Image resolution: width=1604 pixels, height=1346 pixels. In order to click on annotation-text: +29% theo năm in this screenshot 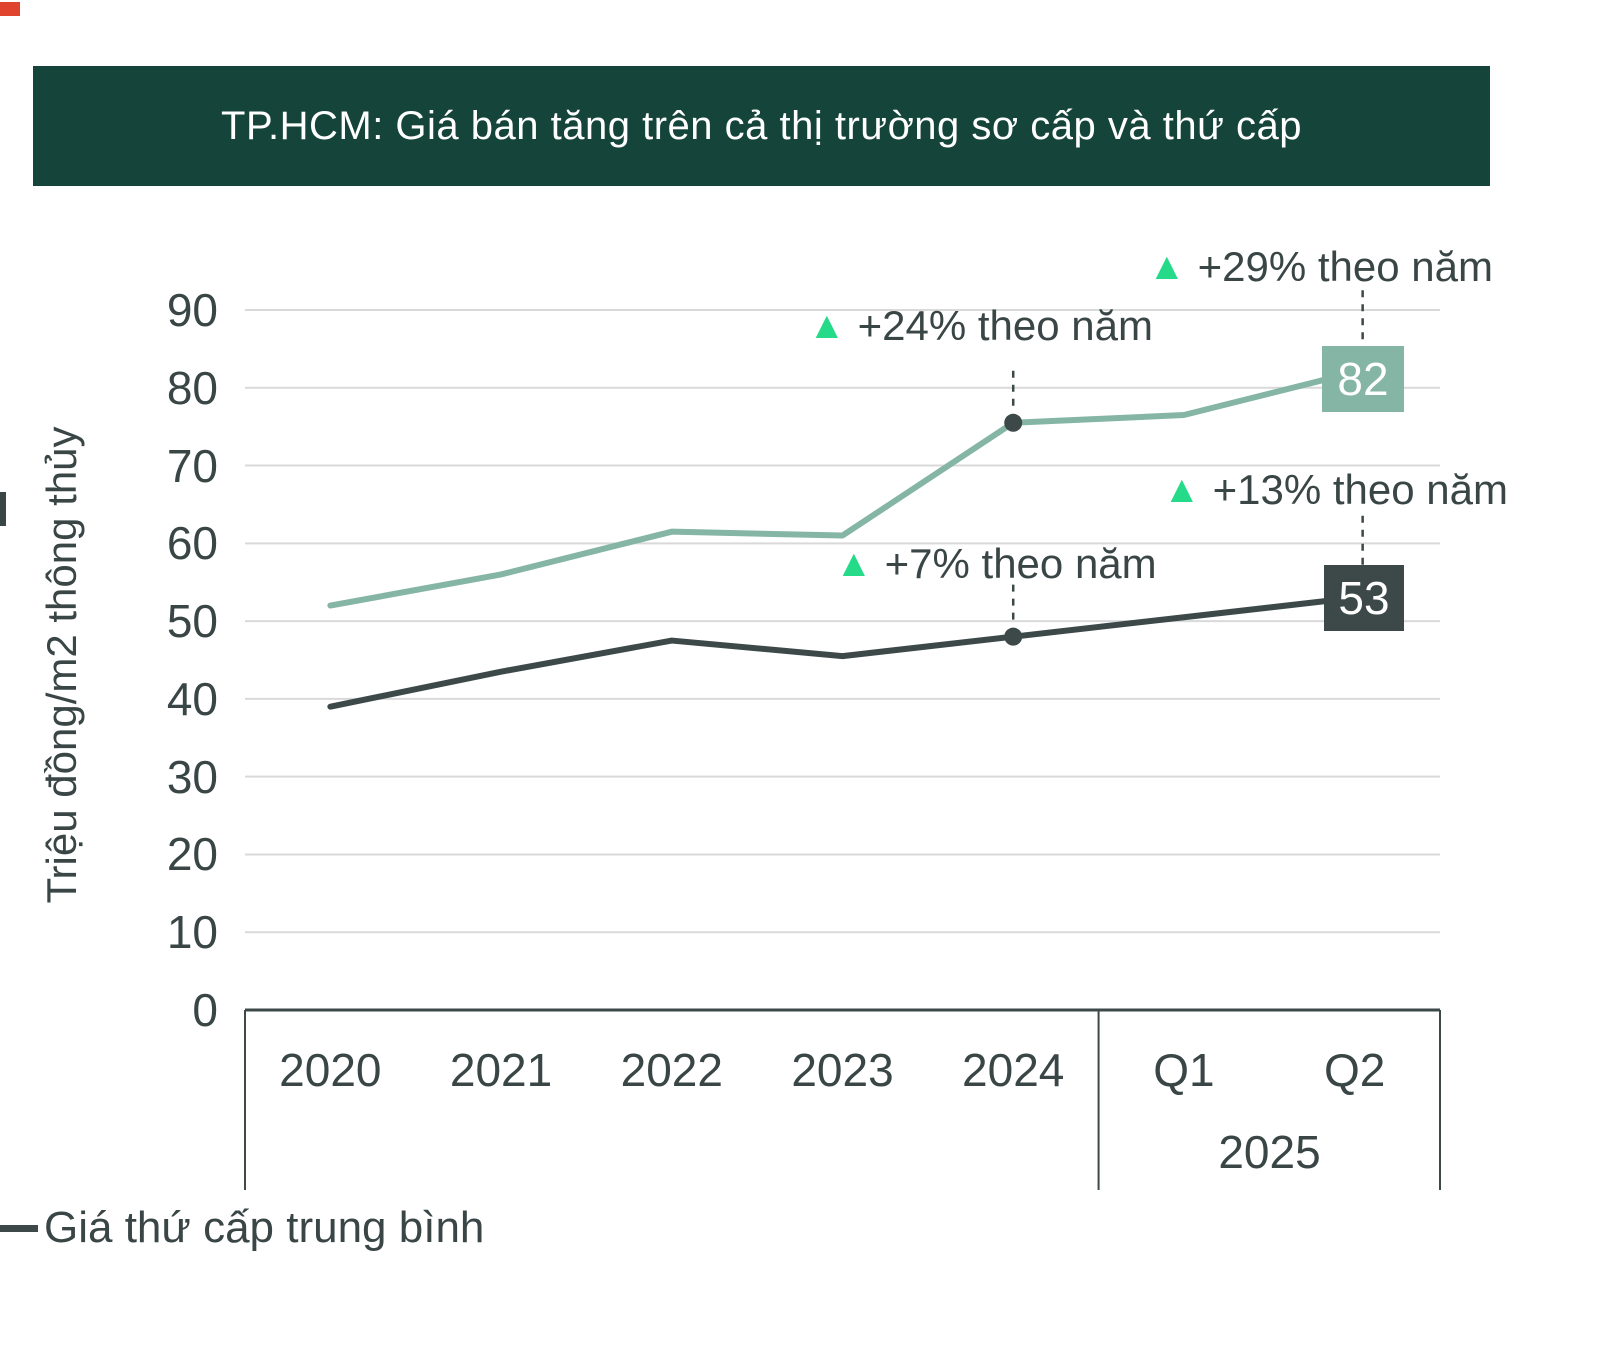, I will do `click(1345, 266)`.